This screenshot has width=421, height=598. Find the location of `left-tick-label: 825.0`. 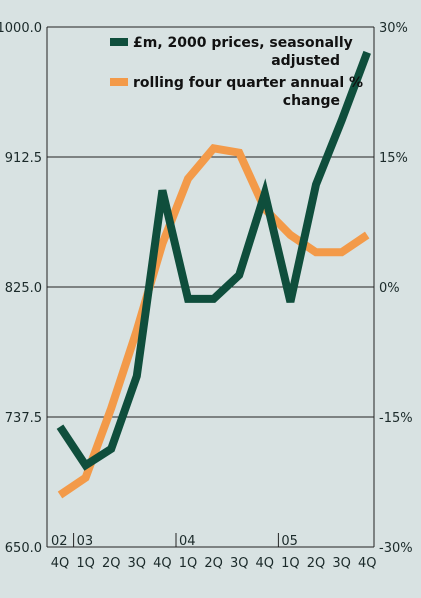

left-tick-label: 825.0 is located at coordinates (23, 288).